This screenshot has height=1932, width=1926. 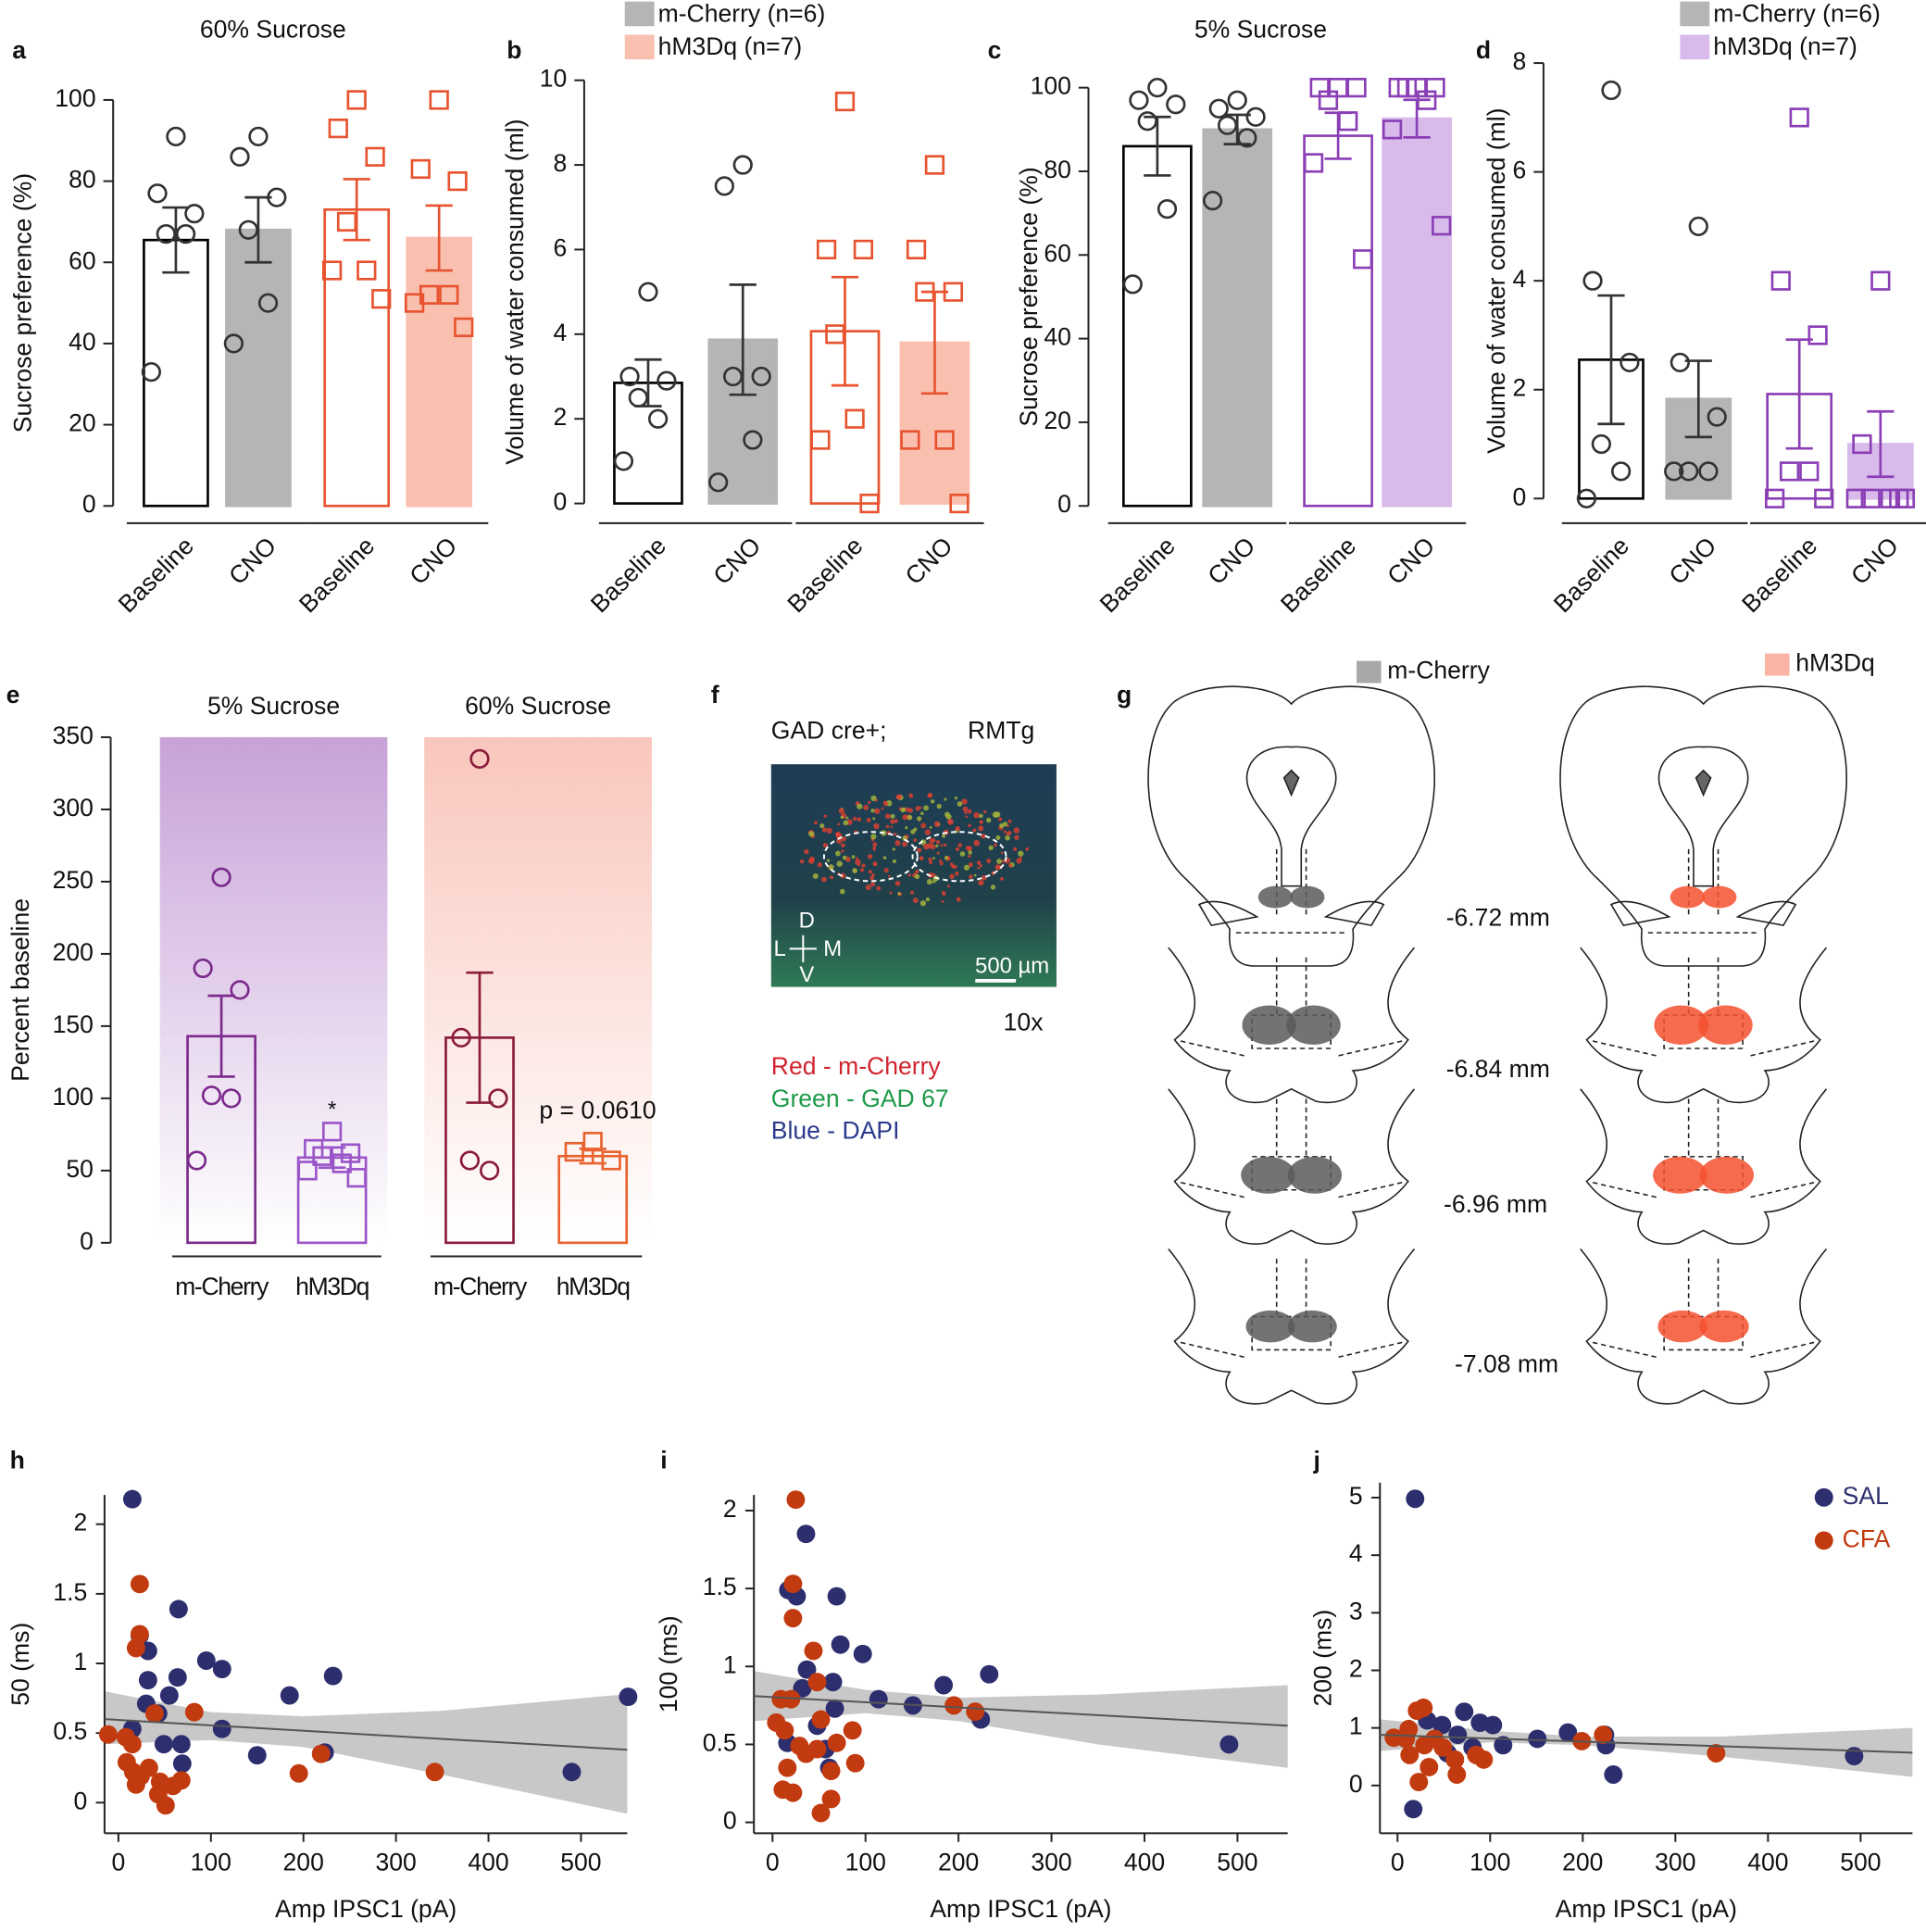 I want to click on legend-marker, so click(x=1824, y=1540).